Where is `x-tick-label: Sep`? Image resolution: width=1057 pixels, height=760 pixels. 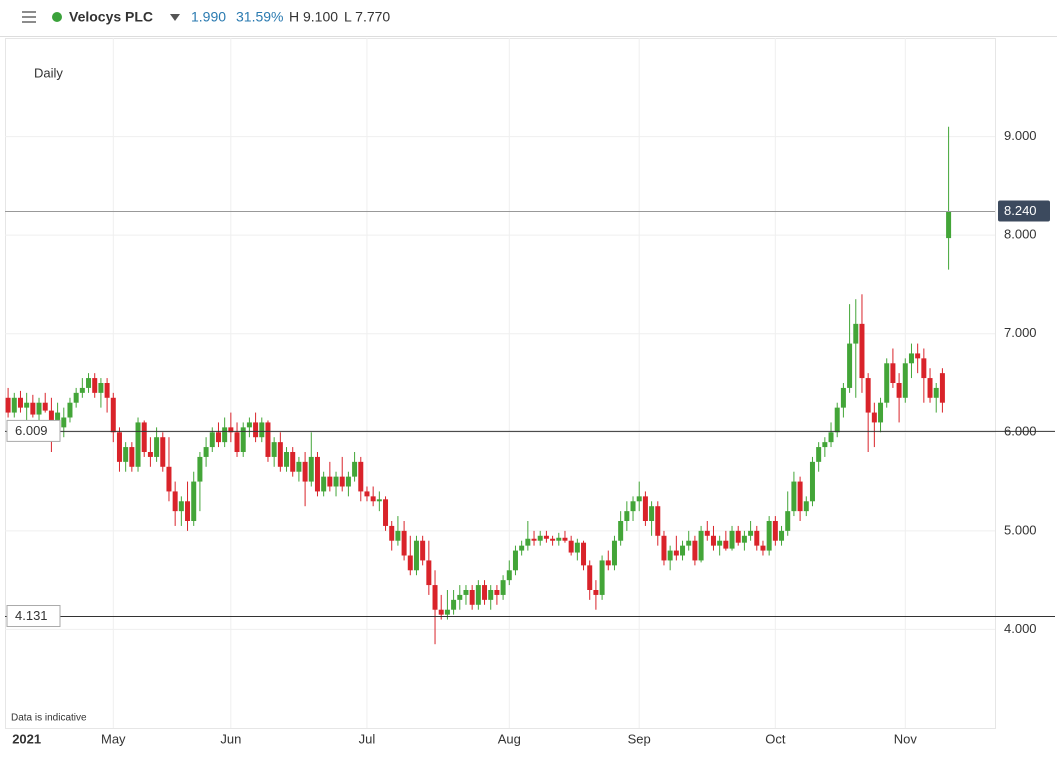 x-tick-label: Sep is located at coordinates (639, 738).